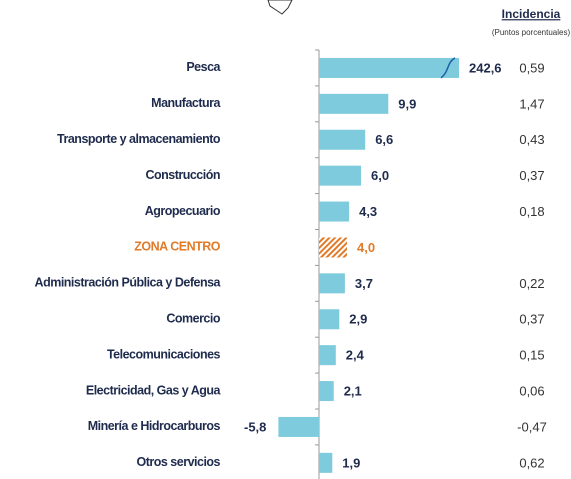 The image size is (571, 479). I want to click on category-label: Manufactura, so click(186, 103).